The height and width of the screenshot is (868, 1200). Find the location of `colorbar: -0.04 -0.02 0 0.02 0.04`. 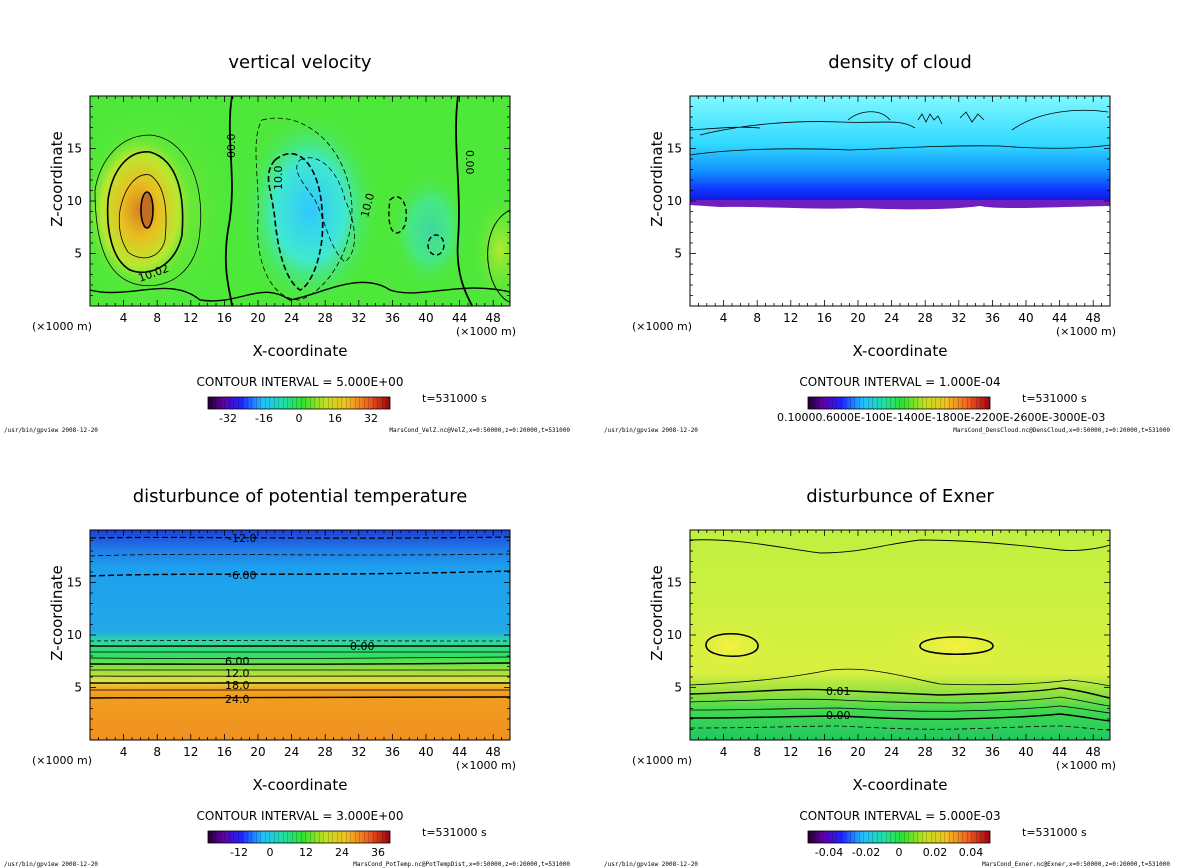

colorbar: -0.04 -0.02 0 0.02 0.04 is located at coordinates (899, 844).